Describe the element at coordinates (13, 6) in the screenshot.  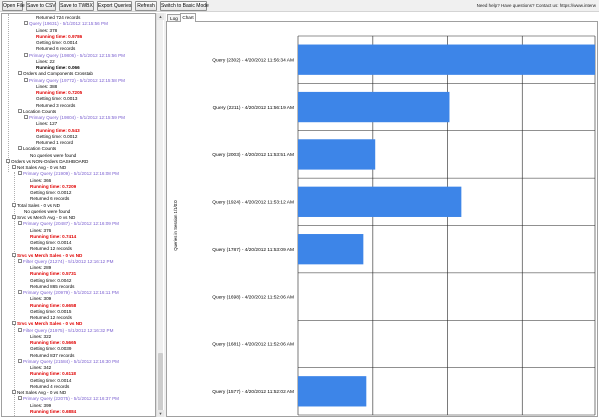
I see `open-file-button: Open File` at that location.